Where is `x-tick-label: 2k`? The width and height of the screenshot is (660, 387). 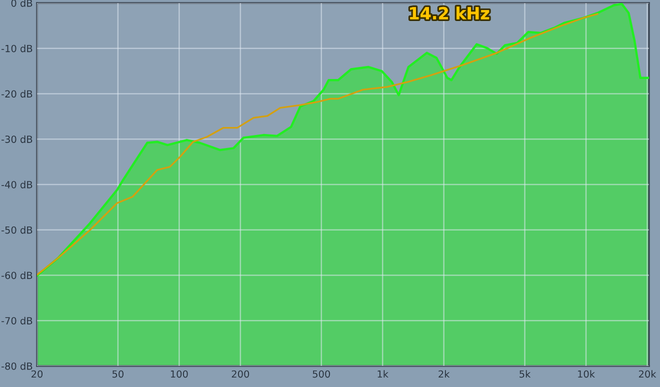 x-tick-label: 2k is located at coordinates (444, 374).